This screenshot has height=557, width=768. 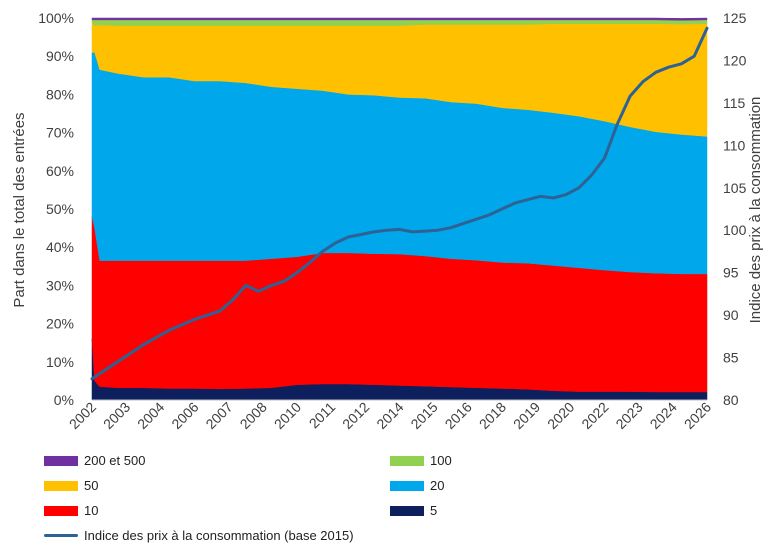 What do you see at coordinates (434, 510) in the screenshot?
I see `legend-label: 5` at bounding box center [434, 510].